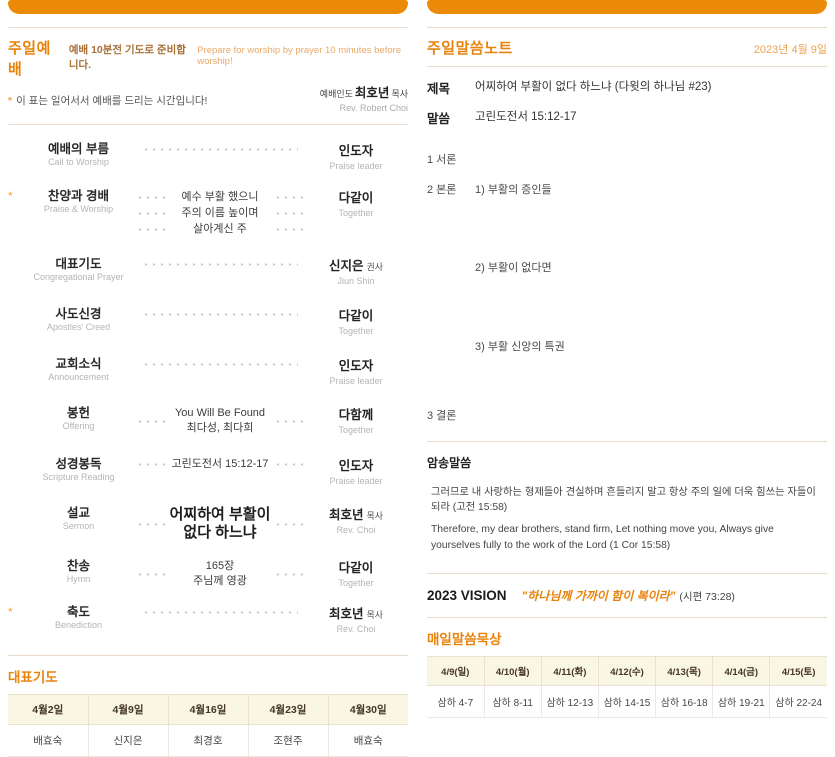 The width and height of the screenshot is (835, 757). Describe the element at coordinates (78, 264) in the screenshot. I see `service-item-name: 대표기도` at that location.